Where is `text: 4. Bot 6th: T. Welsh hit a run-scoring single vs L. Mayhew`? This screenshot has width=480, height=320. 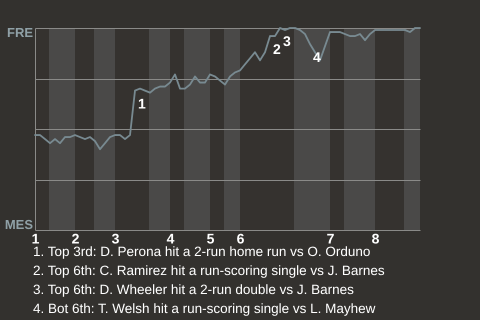
text: 4. Bot 6th: T. Welsh hit a run-scoring single vs L. Mayhew is located at coordinates (204, 308).